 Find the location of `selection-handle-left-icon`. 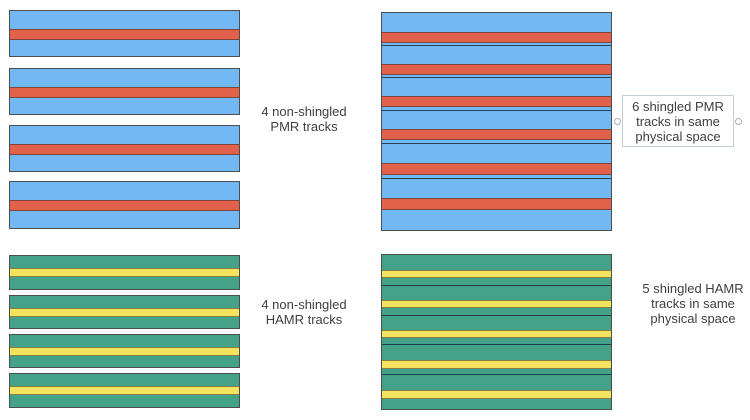

selection-handle-left-icon is located at coordinates (617, 121).